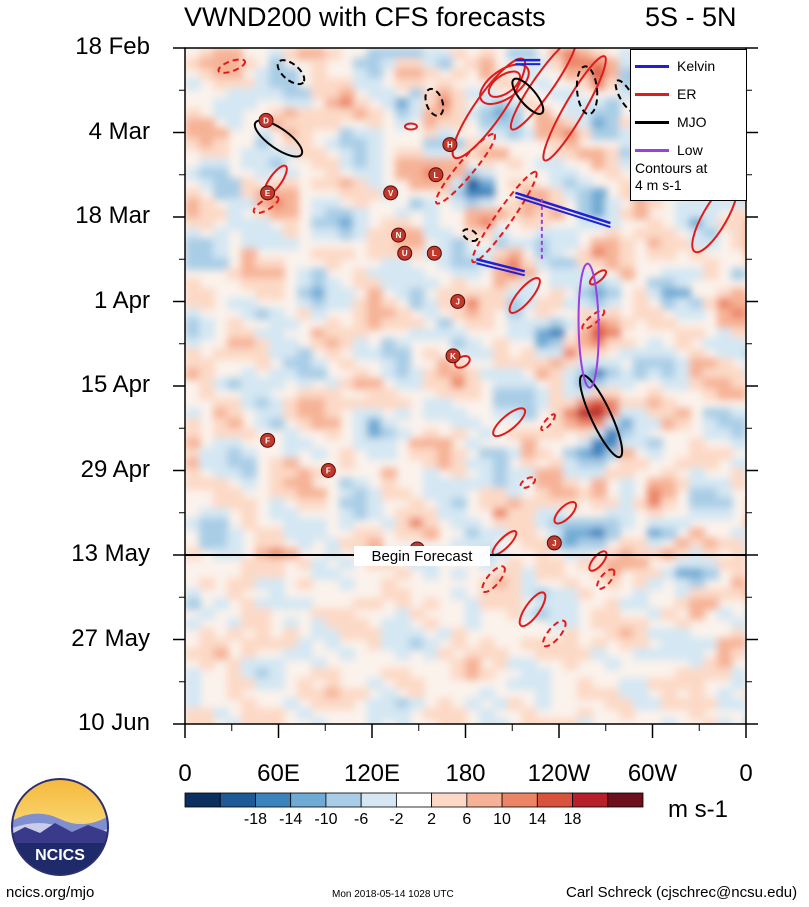  I want to click on kelvin-contour, so click(563, 211).